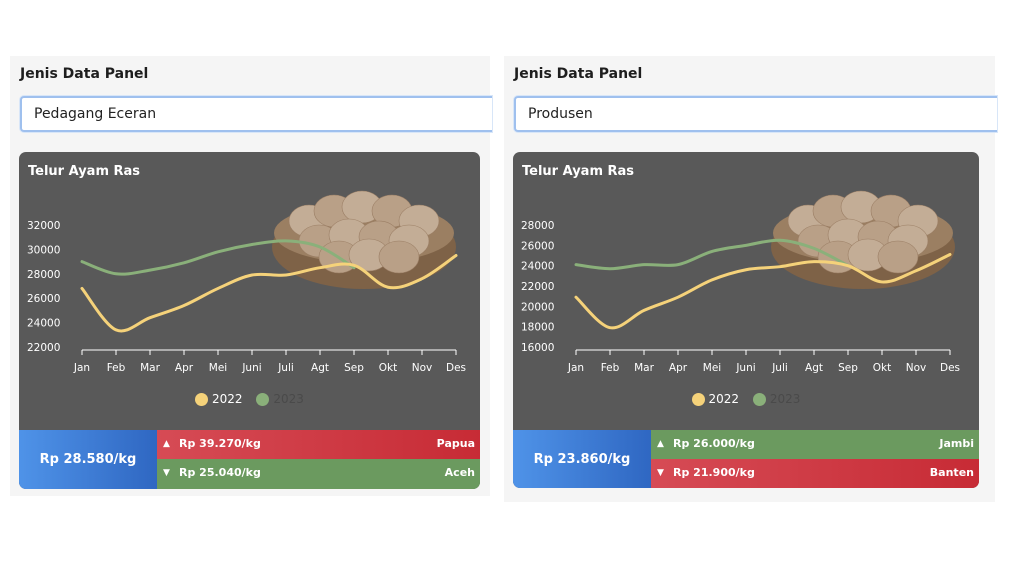 Image resolution: width=1024 pixels, height=576 pixels. Describe the element at coordinates (560, 114) in the screenshot. I see `select-value: Produsen` at that location.